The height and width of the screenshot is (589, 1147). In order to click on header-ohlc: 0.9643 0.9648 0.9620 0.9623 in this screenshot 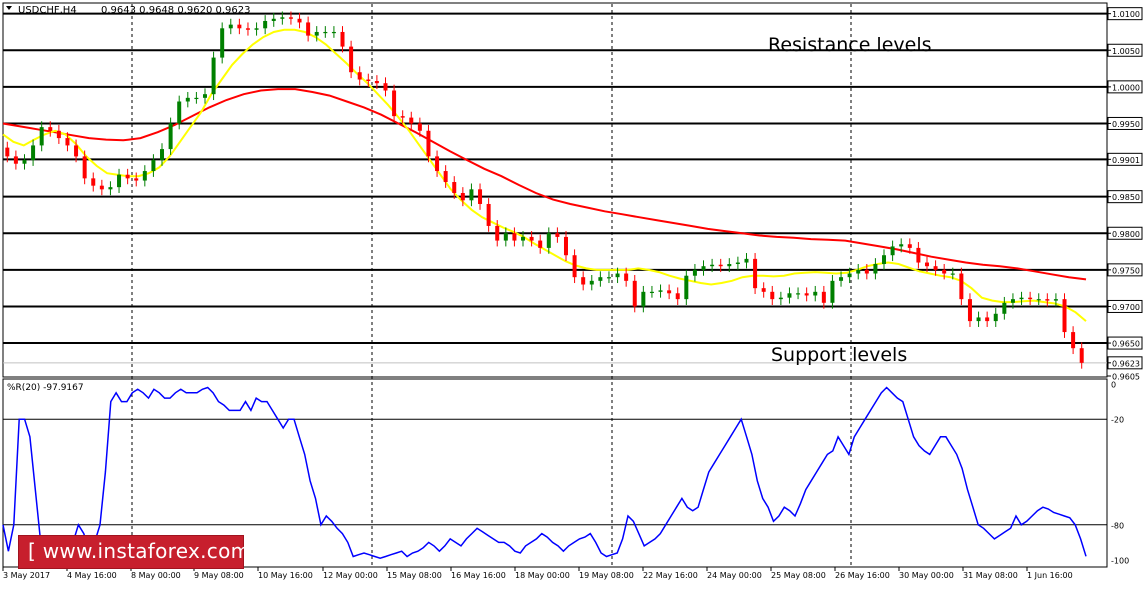, I will do `click(176, 10)`.